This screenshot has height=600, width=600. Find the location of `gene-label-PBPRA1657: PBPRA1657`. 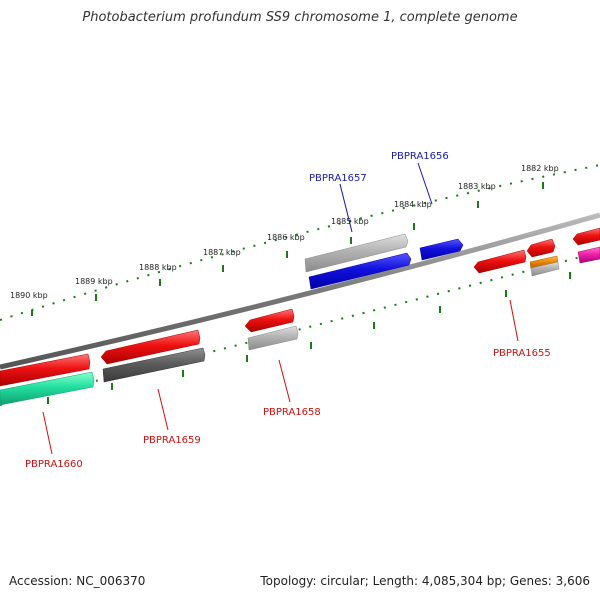

gene-label-PBPRA1657: PBPRA1657 is located at coordinates (338, 178).